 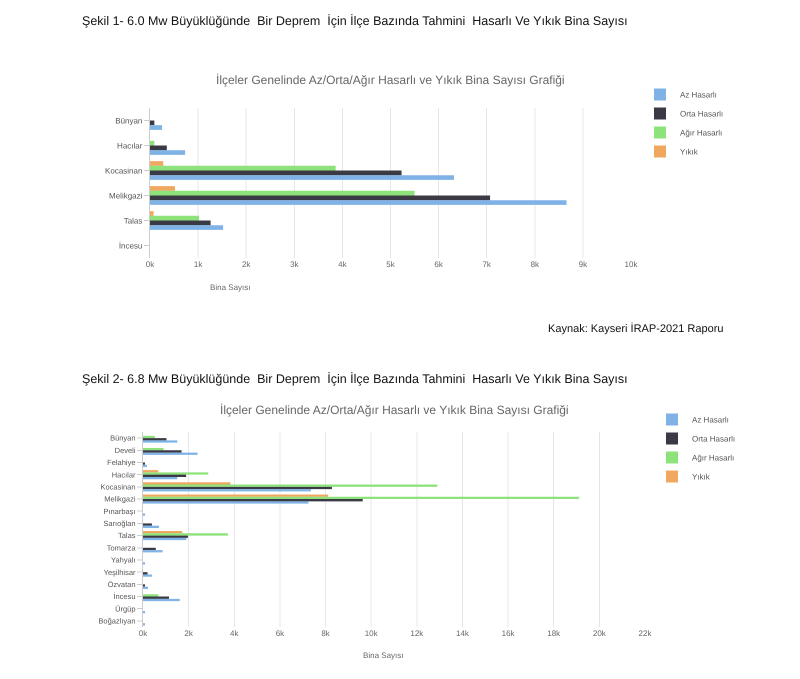 I want to click on y-tick-label: Kocasinan, so click(x=123, y=171).